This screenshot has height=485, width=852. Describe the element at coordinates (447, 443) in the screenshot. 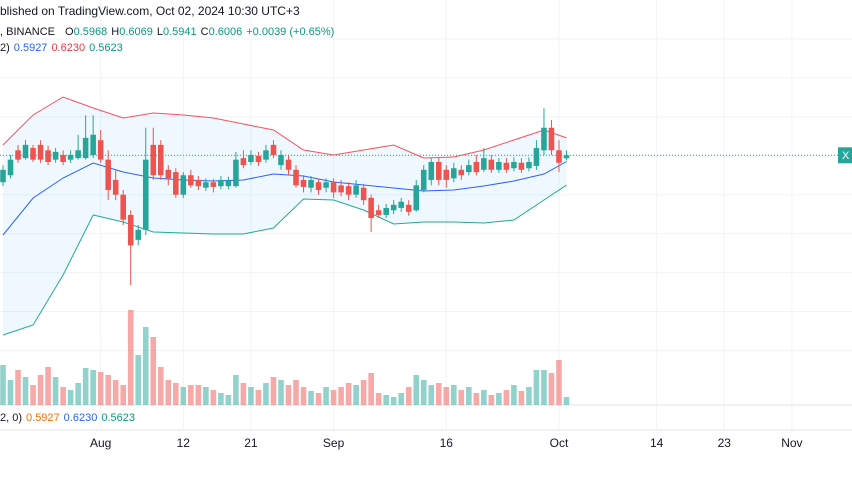

I see `x-tick-label: 16` at that location.